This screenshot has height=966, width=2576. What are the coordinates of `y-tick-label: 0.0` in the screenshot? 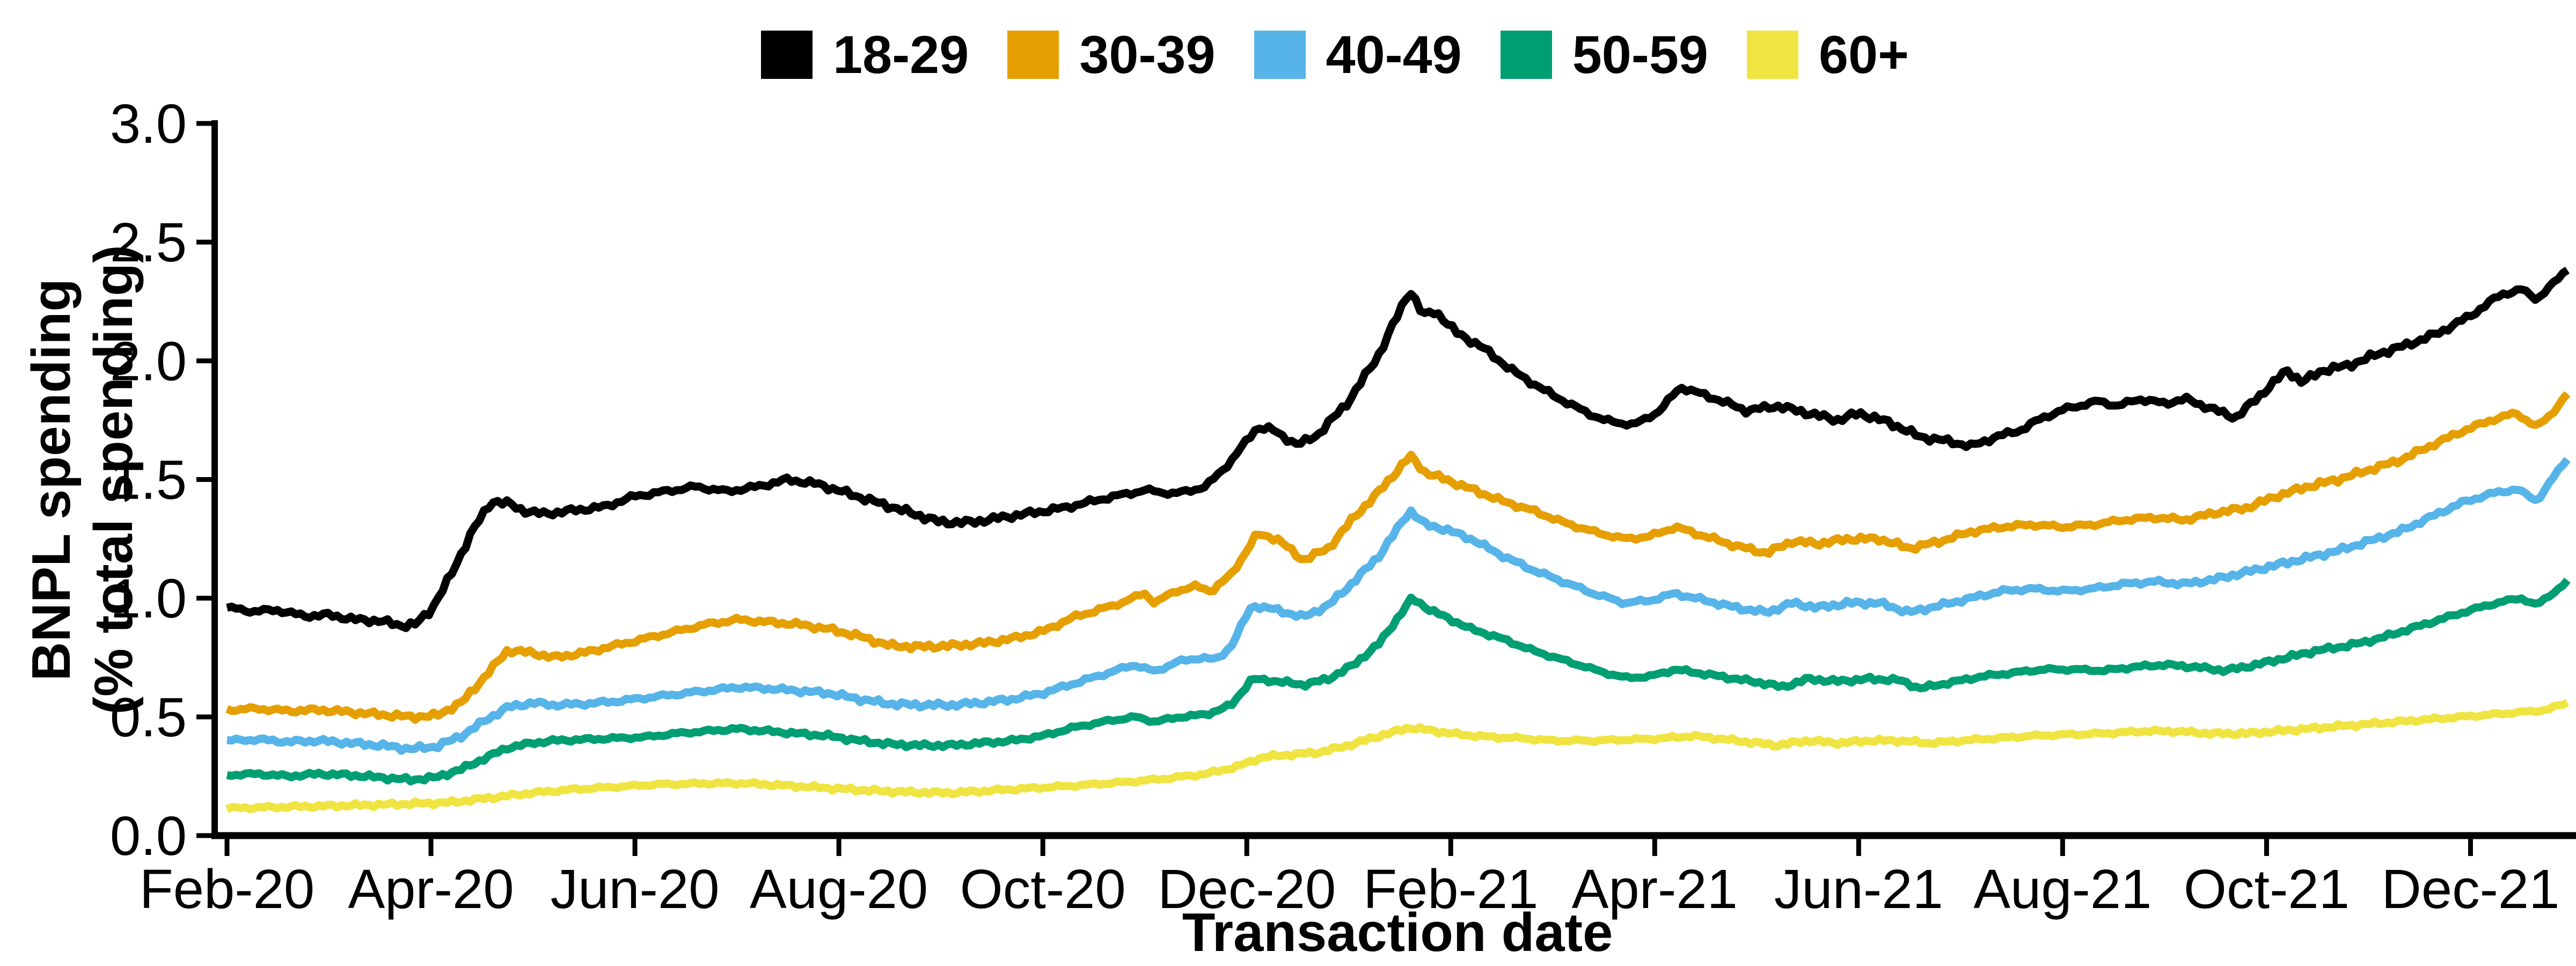 It's located at (148, 836).